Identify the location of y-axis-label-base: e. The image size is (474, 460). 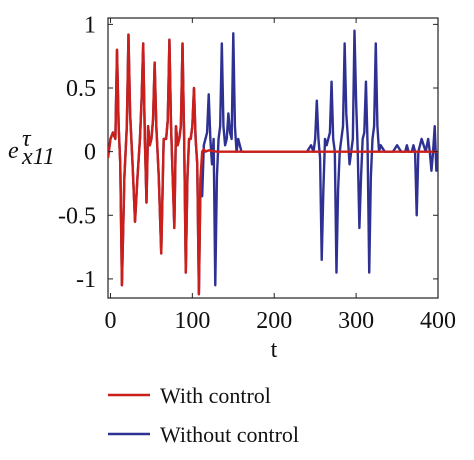
(13, 151).